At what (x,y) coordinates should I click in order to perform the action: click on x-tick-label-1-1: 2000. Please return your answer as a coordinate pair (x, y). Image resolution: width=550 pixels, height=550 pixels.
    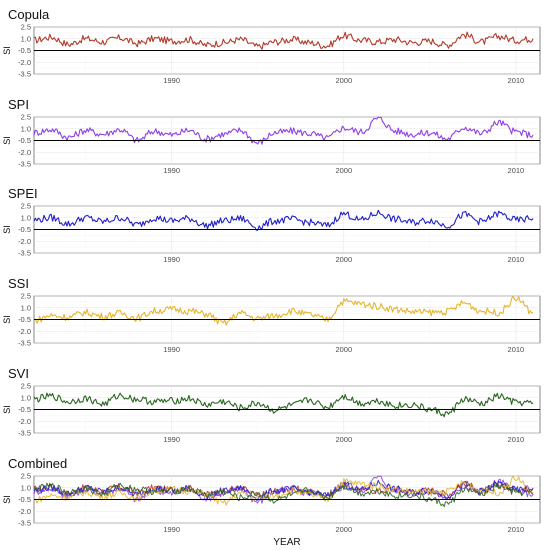
    Looking at the image, I should click on (343, 170).